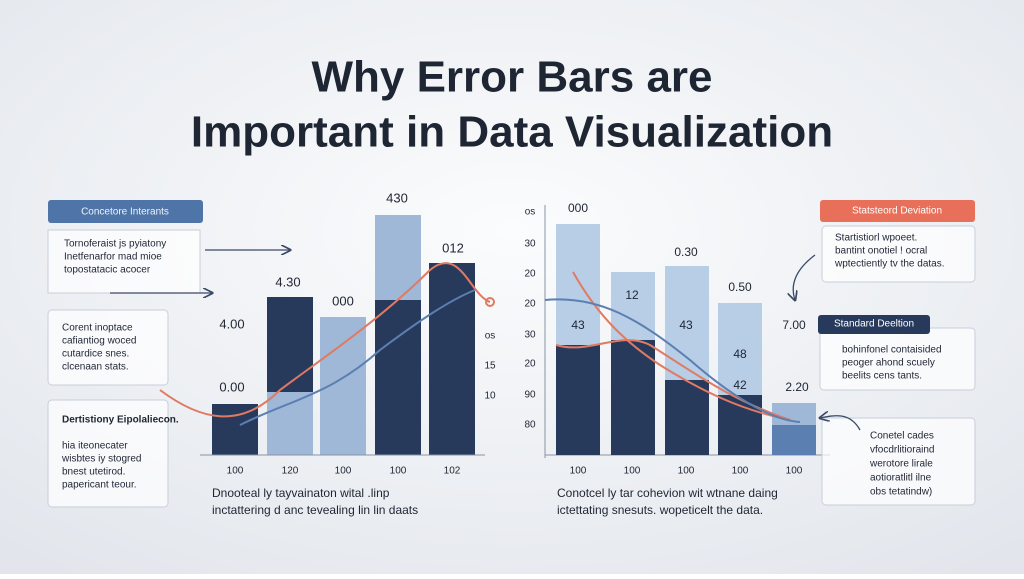 The height and width of the screenshot is (579, 1024). What do you see at coordinates (99, 341) in the screenshot?
I see `note-text: cafiantiog woced` at bounding box center [99, 341].